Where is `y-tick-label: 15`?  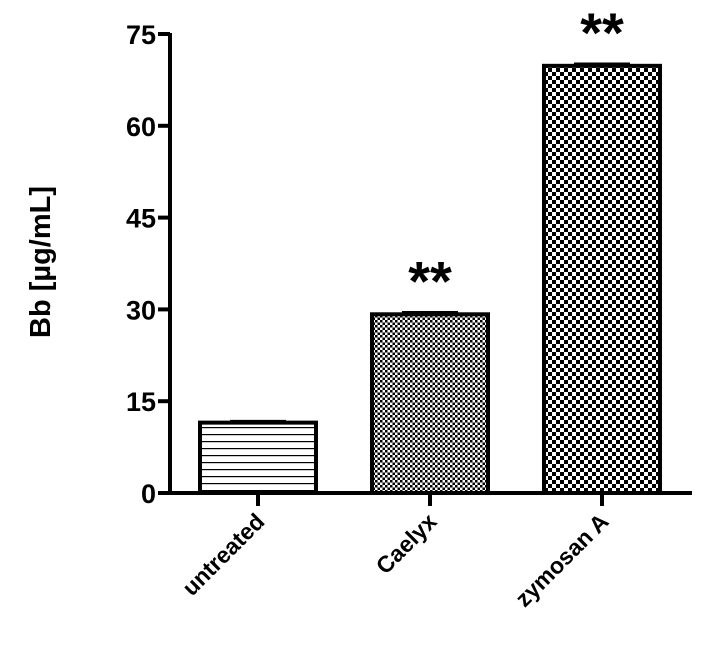
y-tick-label: 15 is located at coordinates (141, 402).